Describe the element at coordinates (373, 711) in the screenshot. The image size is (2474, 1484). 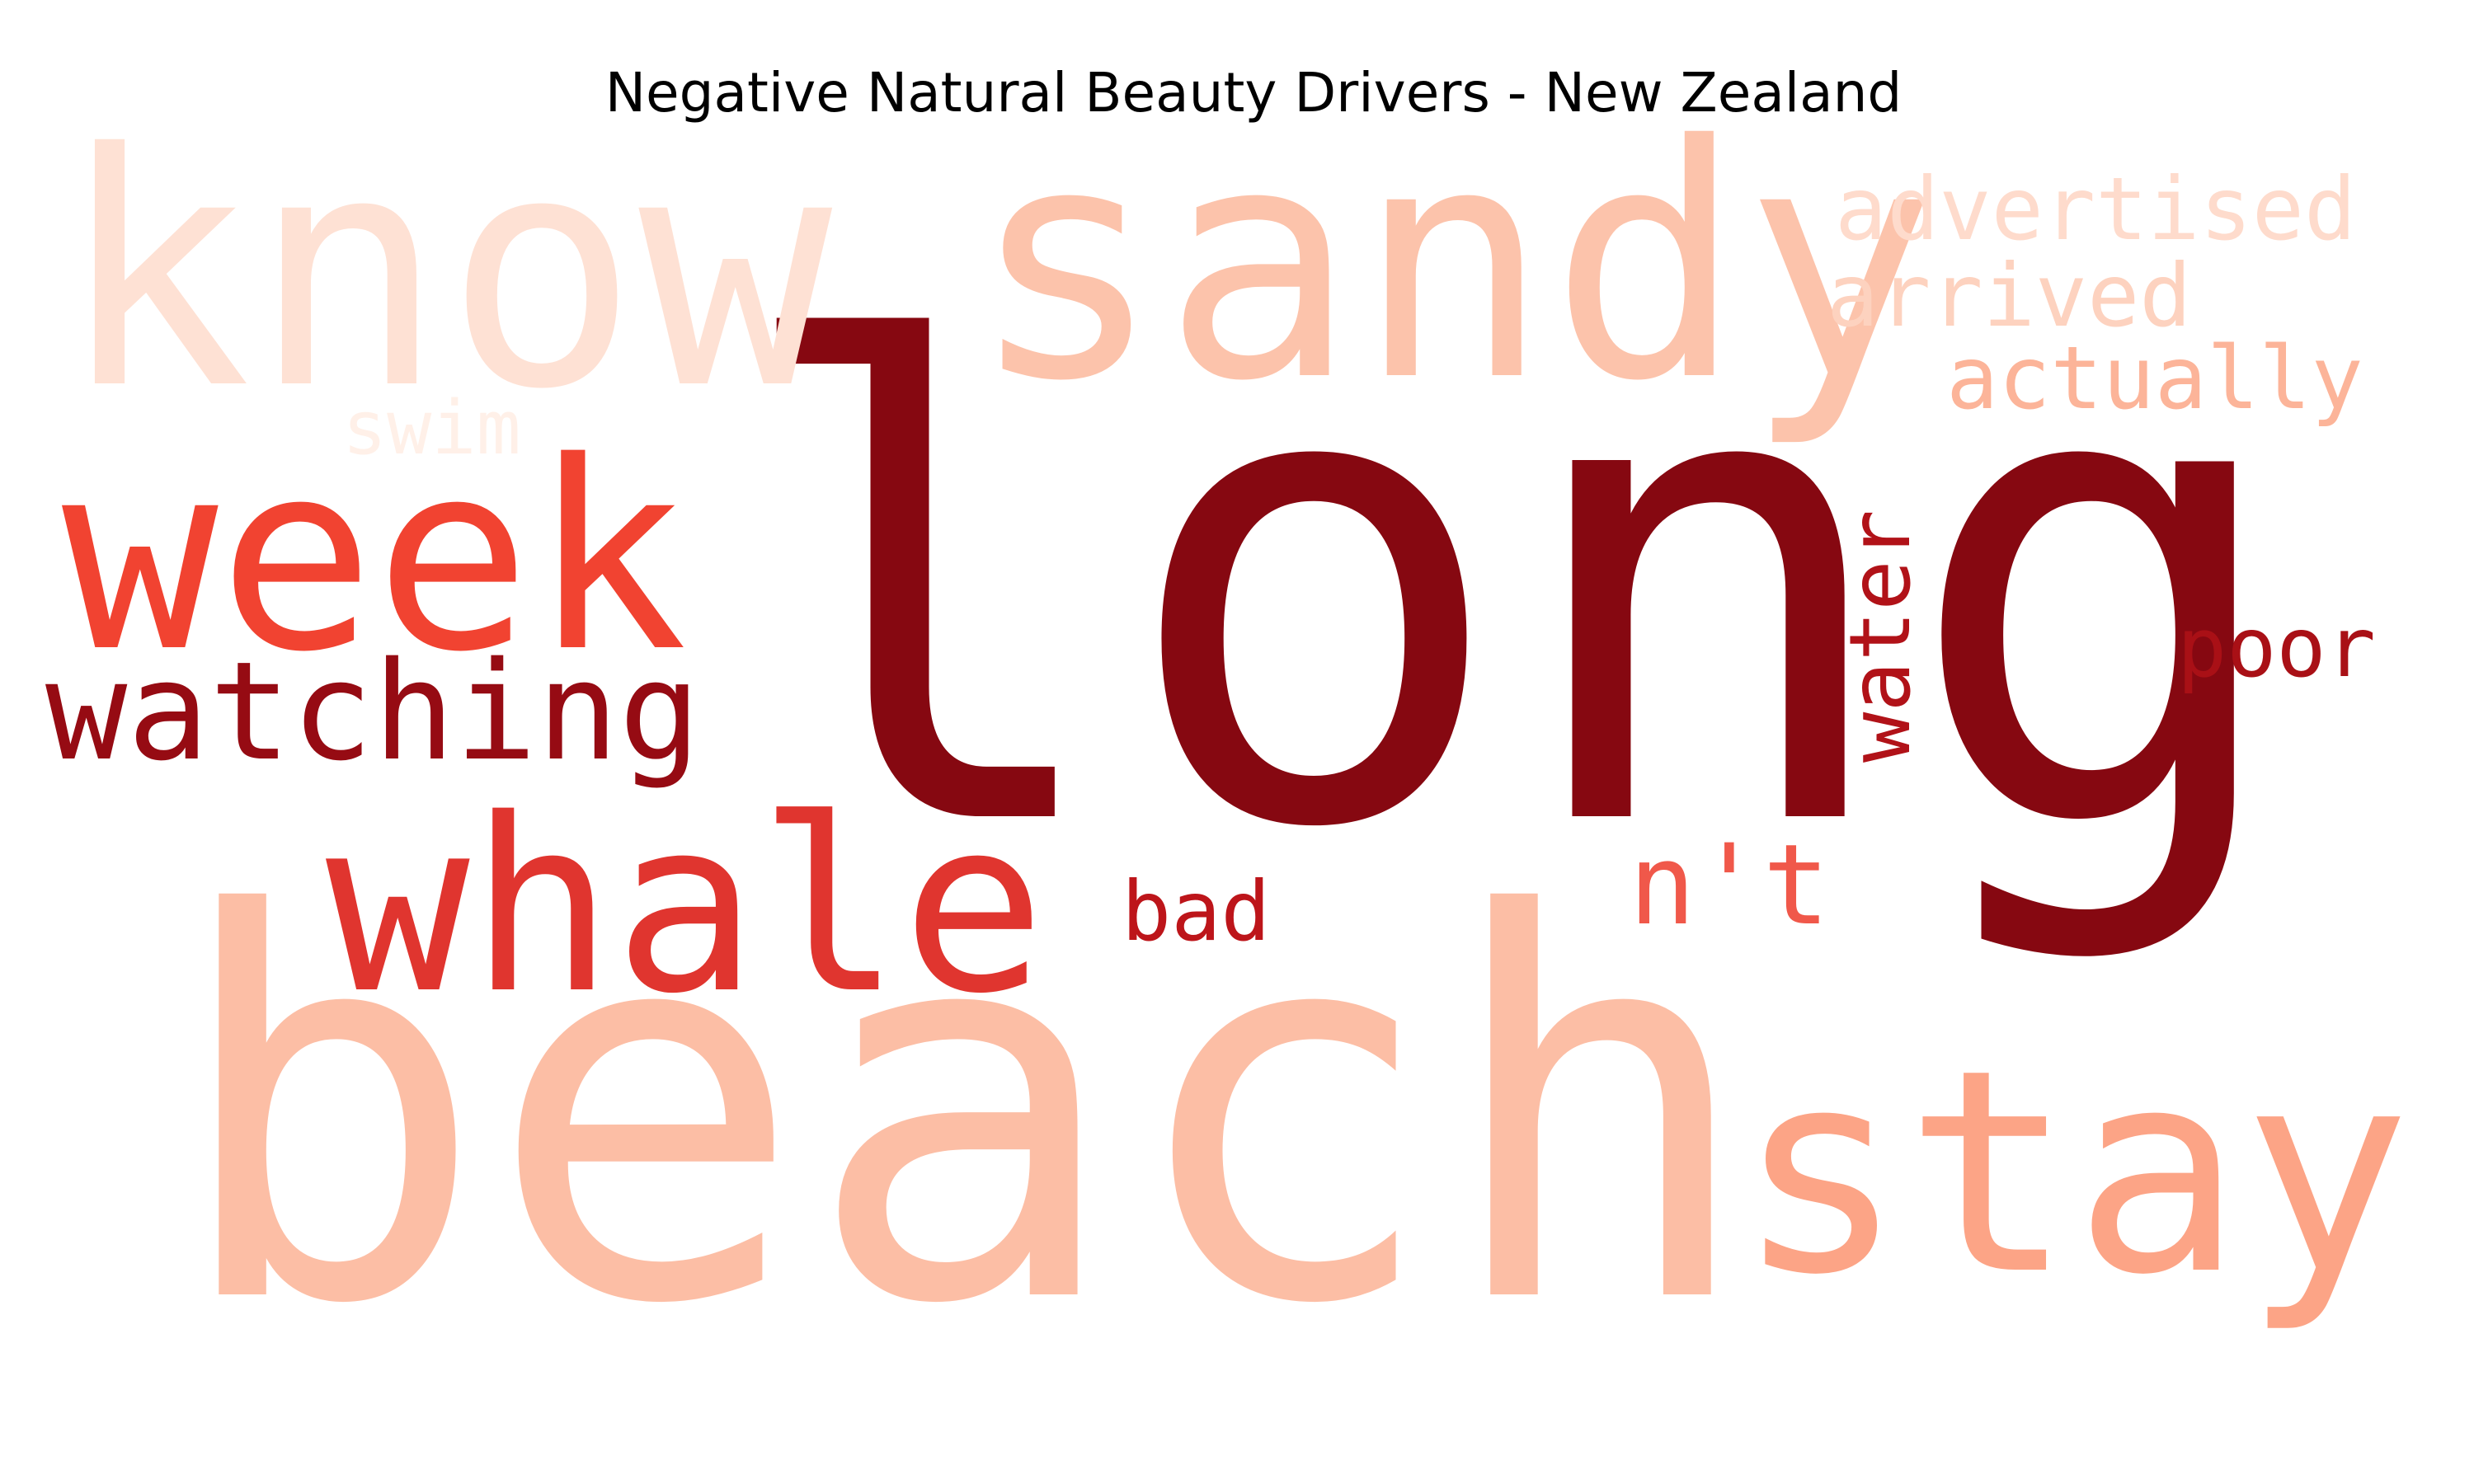
I see `word-watching: watching` at that location.